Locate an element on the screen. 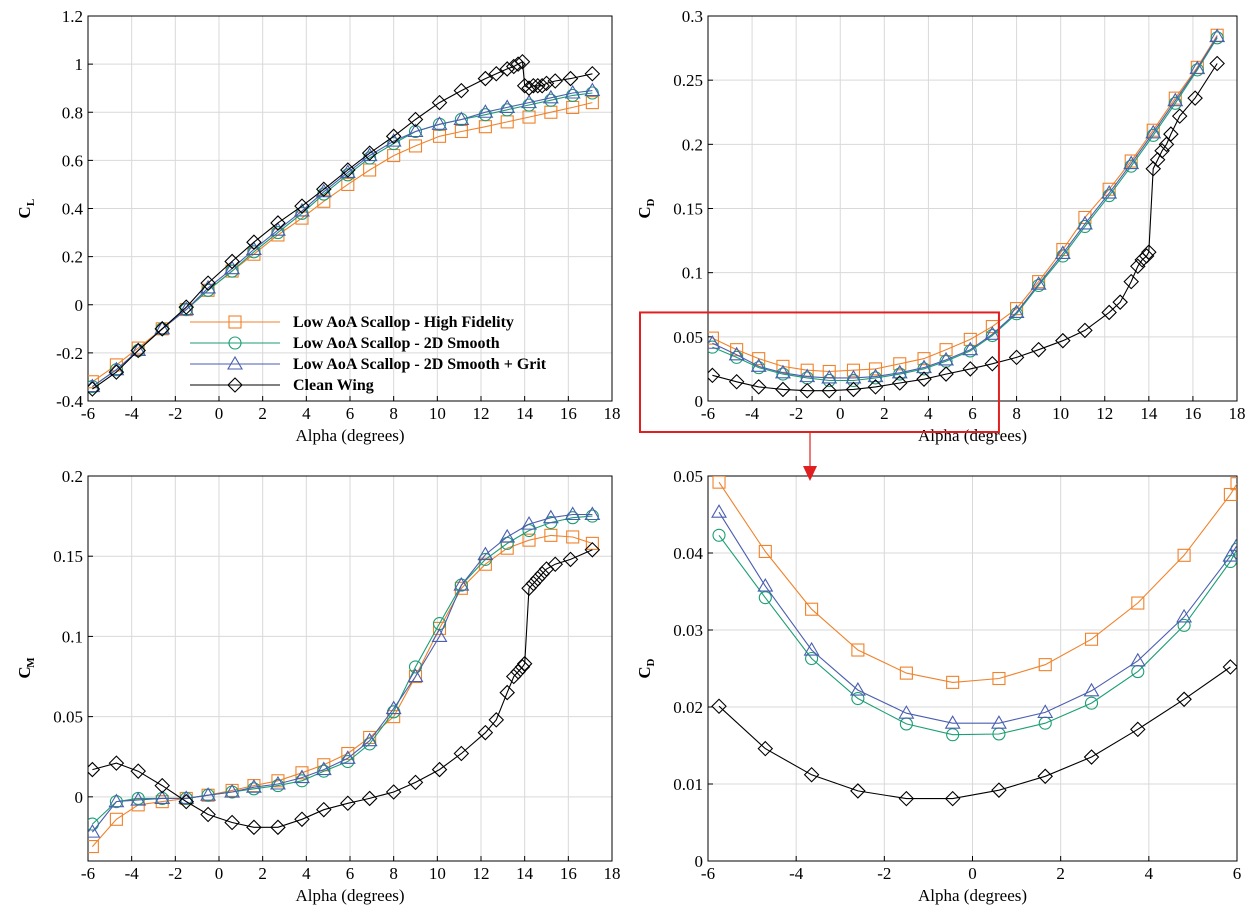  legend-item: Low AoA Scallop - 2D Smooth + Grit is located at coordinates (368, 364).